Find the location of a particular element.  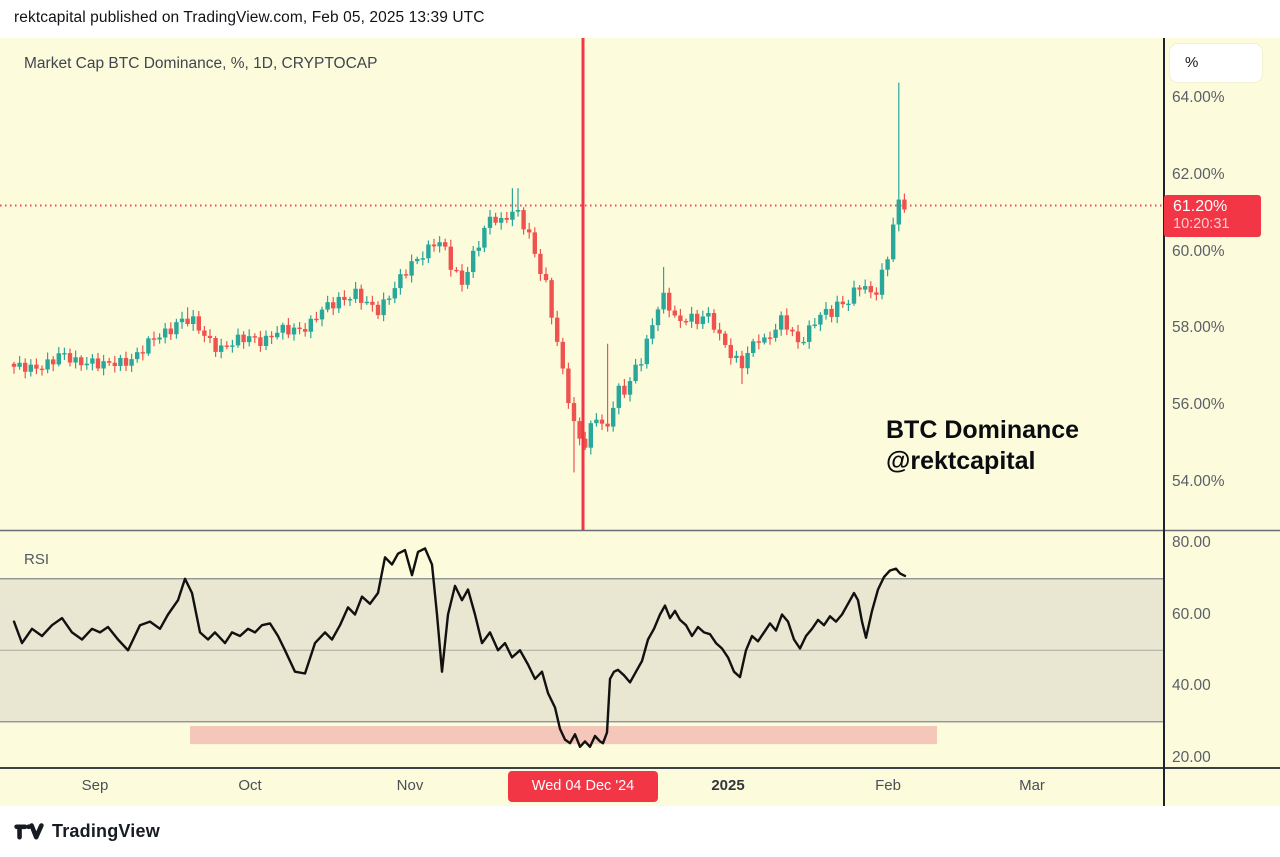

watermark-line2: @rektcapital is located at coordinates (961, 461).